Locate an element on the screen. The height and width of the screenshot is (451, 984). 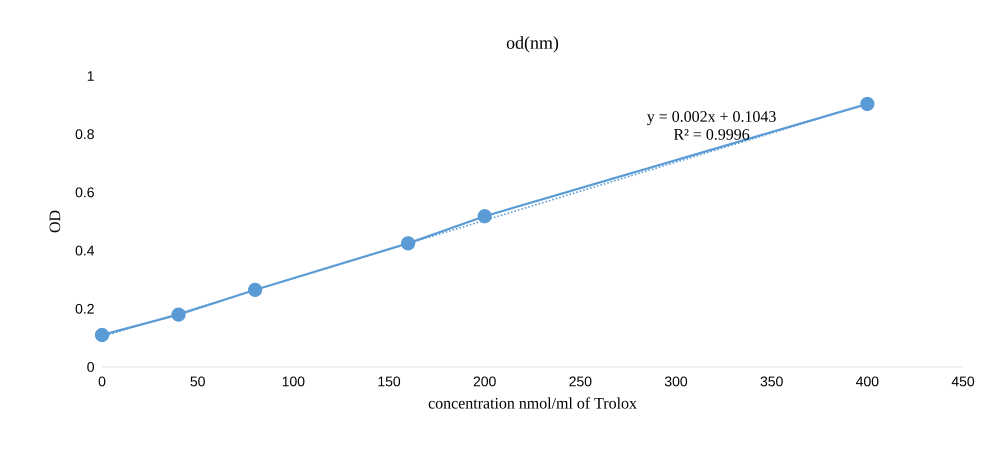
chart-title: od(nm) is located at coordinates (532, 44).